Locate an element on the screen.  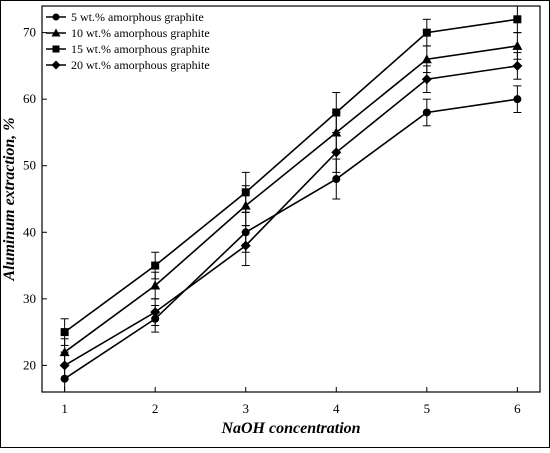
x-tick-label: 5 is located at coordinates (427, 408).